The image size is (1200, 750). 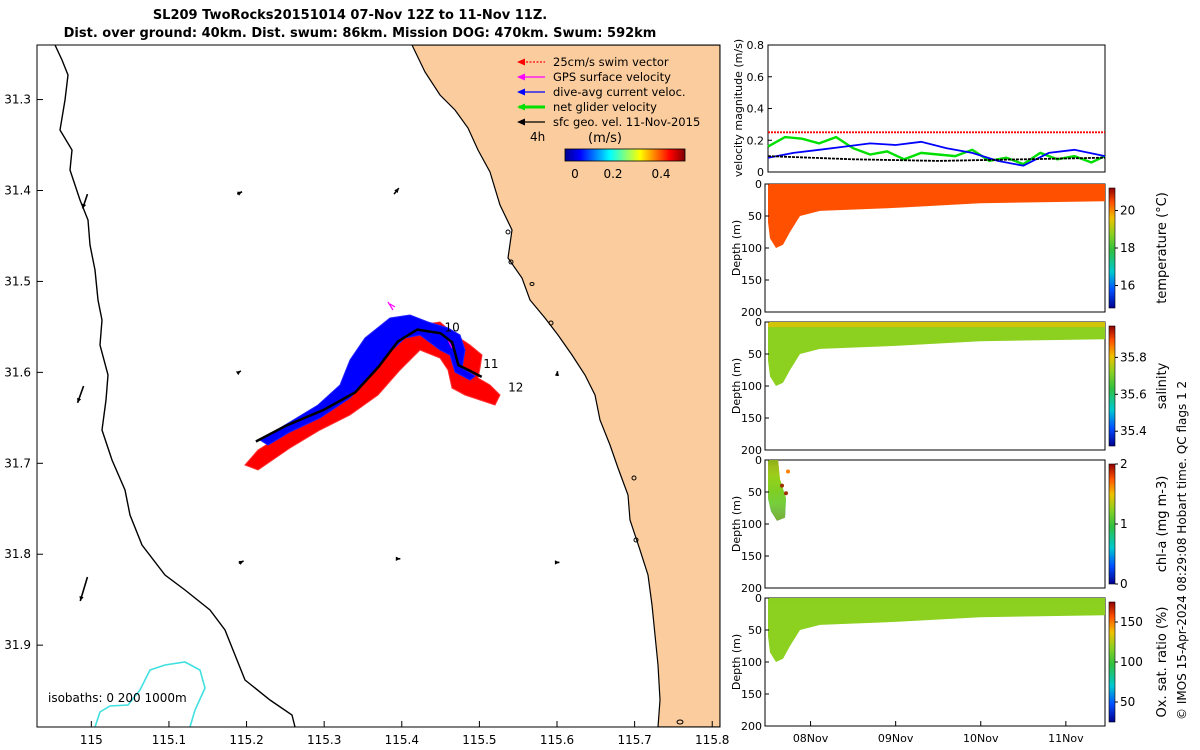 I want to click on velocity-series, so click(x=936, y=149).